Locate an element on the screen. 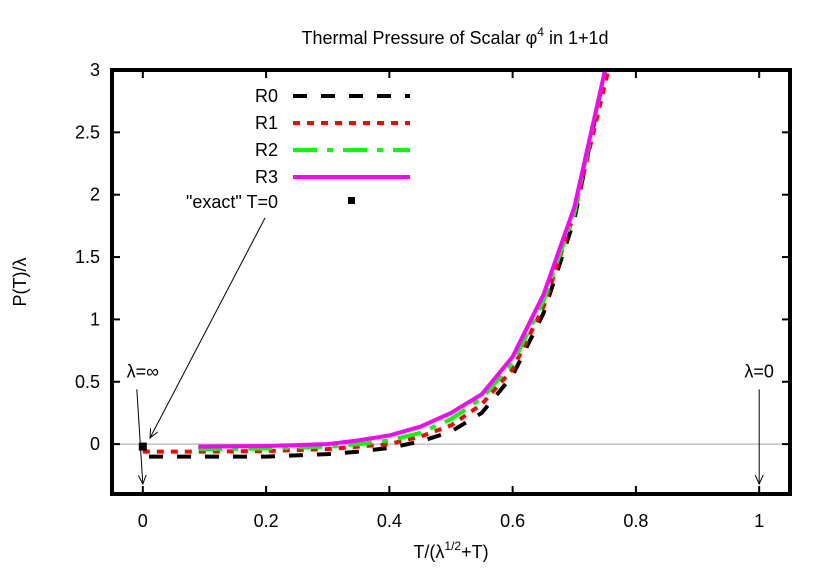 This screenshot has height=581, width=830. legend-swatch is located at coordinates (351, 200).